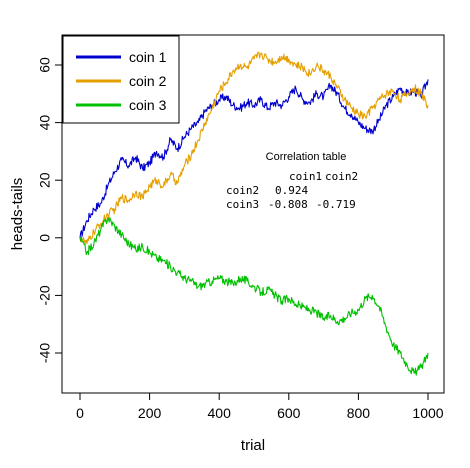 This screenshot has height=468, width=470. Describe the element at coordinates (17, 214) in the screenshot. I see `y-axis-label: heads-tails` at that location.